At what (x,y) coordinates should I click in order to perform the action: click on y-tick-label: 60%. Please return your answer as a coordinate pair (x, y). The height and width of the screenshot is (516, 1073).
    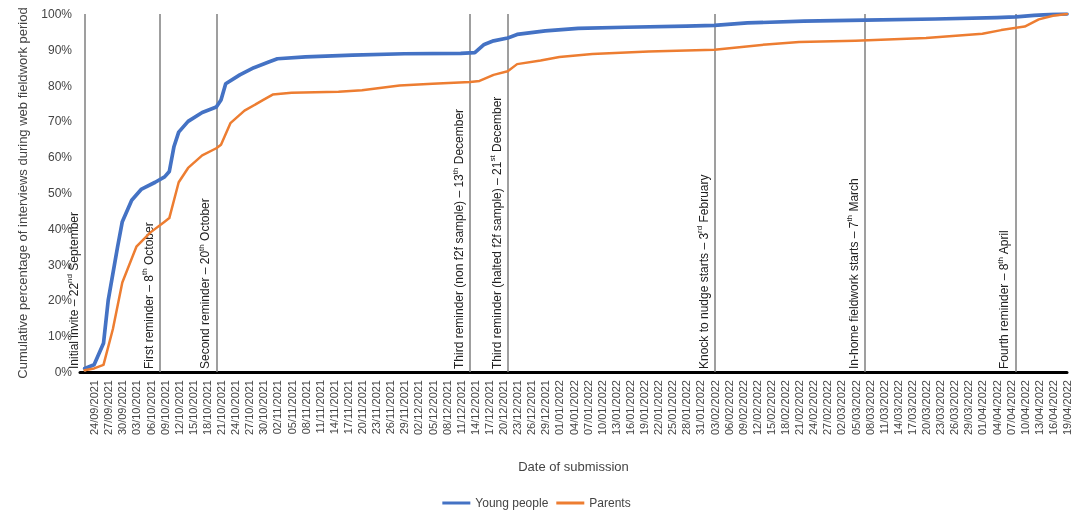
    Looking at the image, I should click on (60, 157).